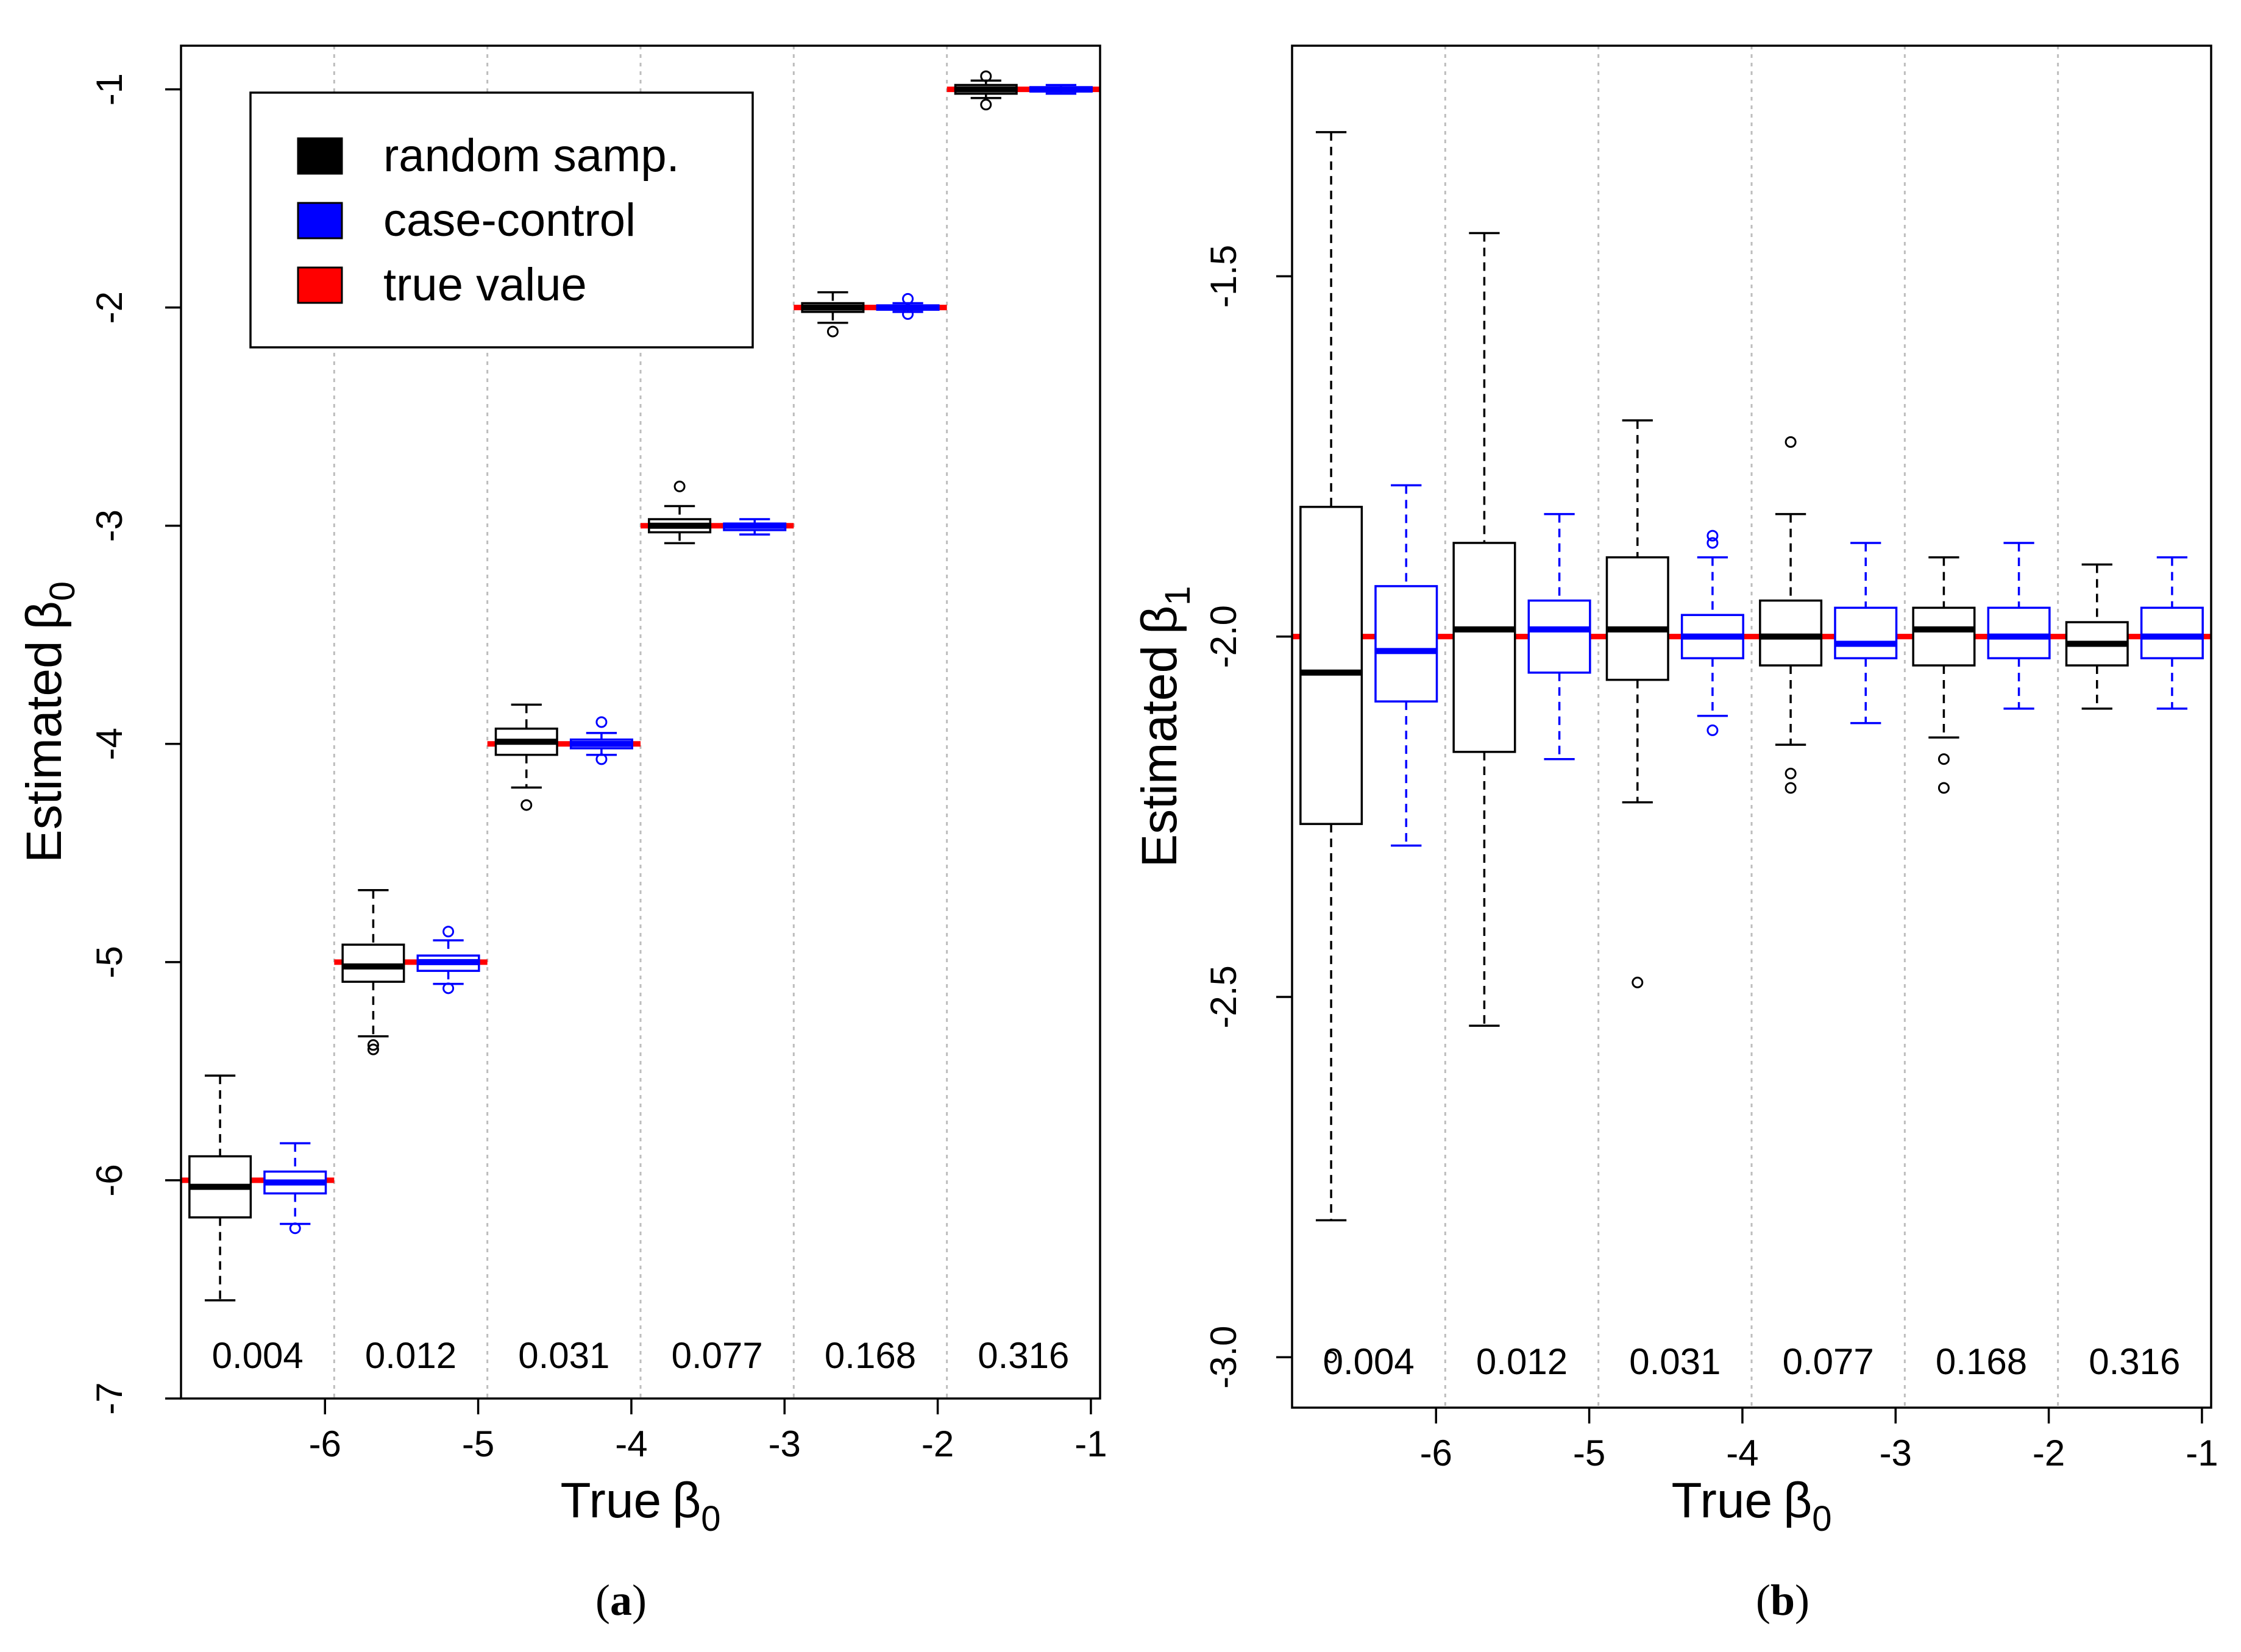  I want to click on y-tick-label: -3, so click(109, 525).